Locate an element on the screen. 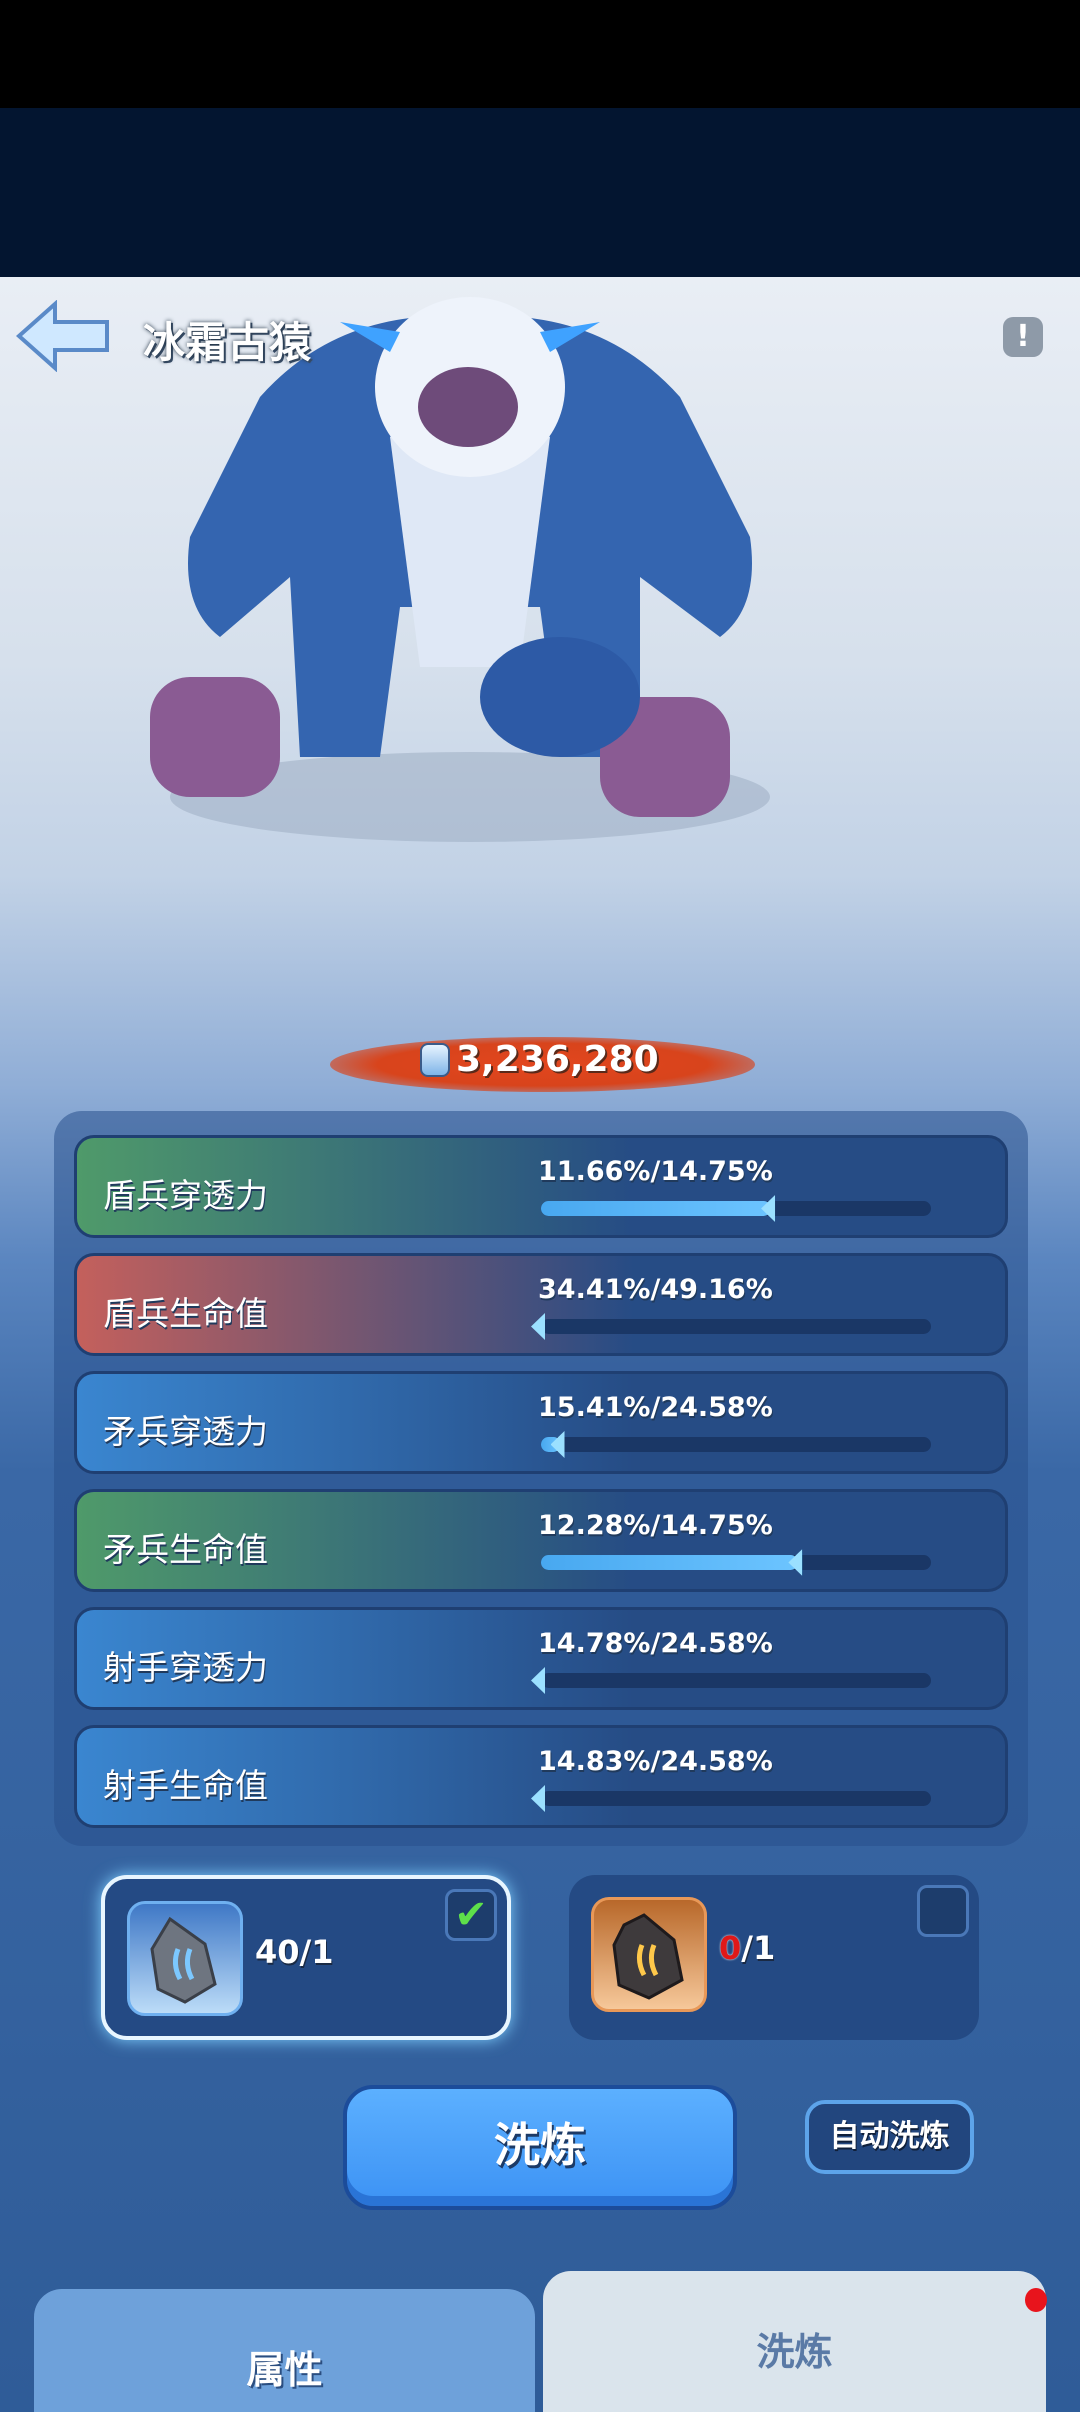 The width and height of the screenshot is (1080, 2412). status-bar is located at coordinates (540, 54).